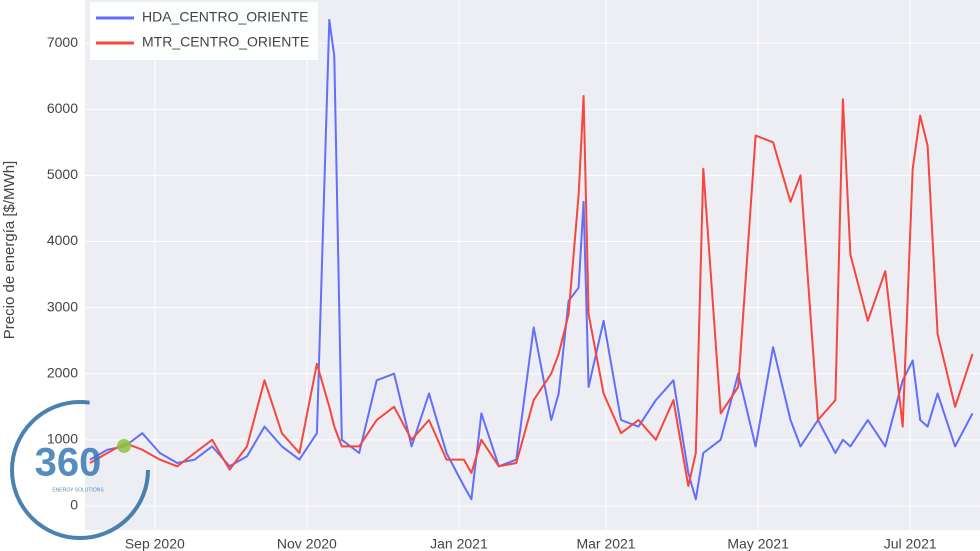 This screenshot has height=551, width=980. I want to click on logo-text: 360, so click(68, 463).